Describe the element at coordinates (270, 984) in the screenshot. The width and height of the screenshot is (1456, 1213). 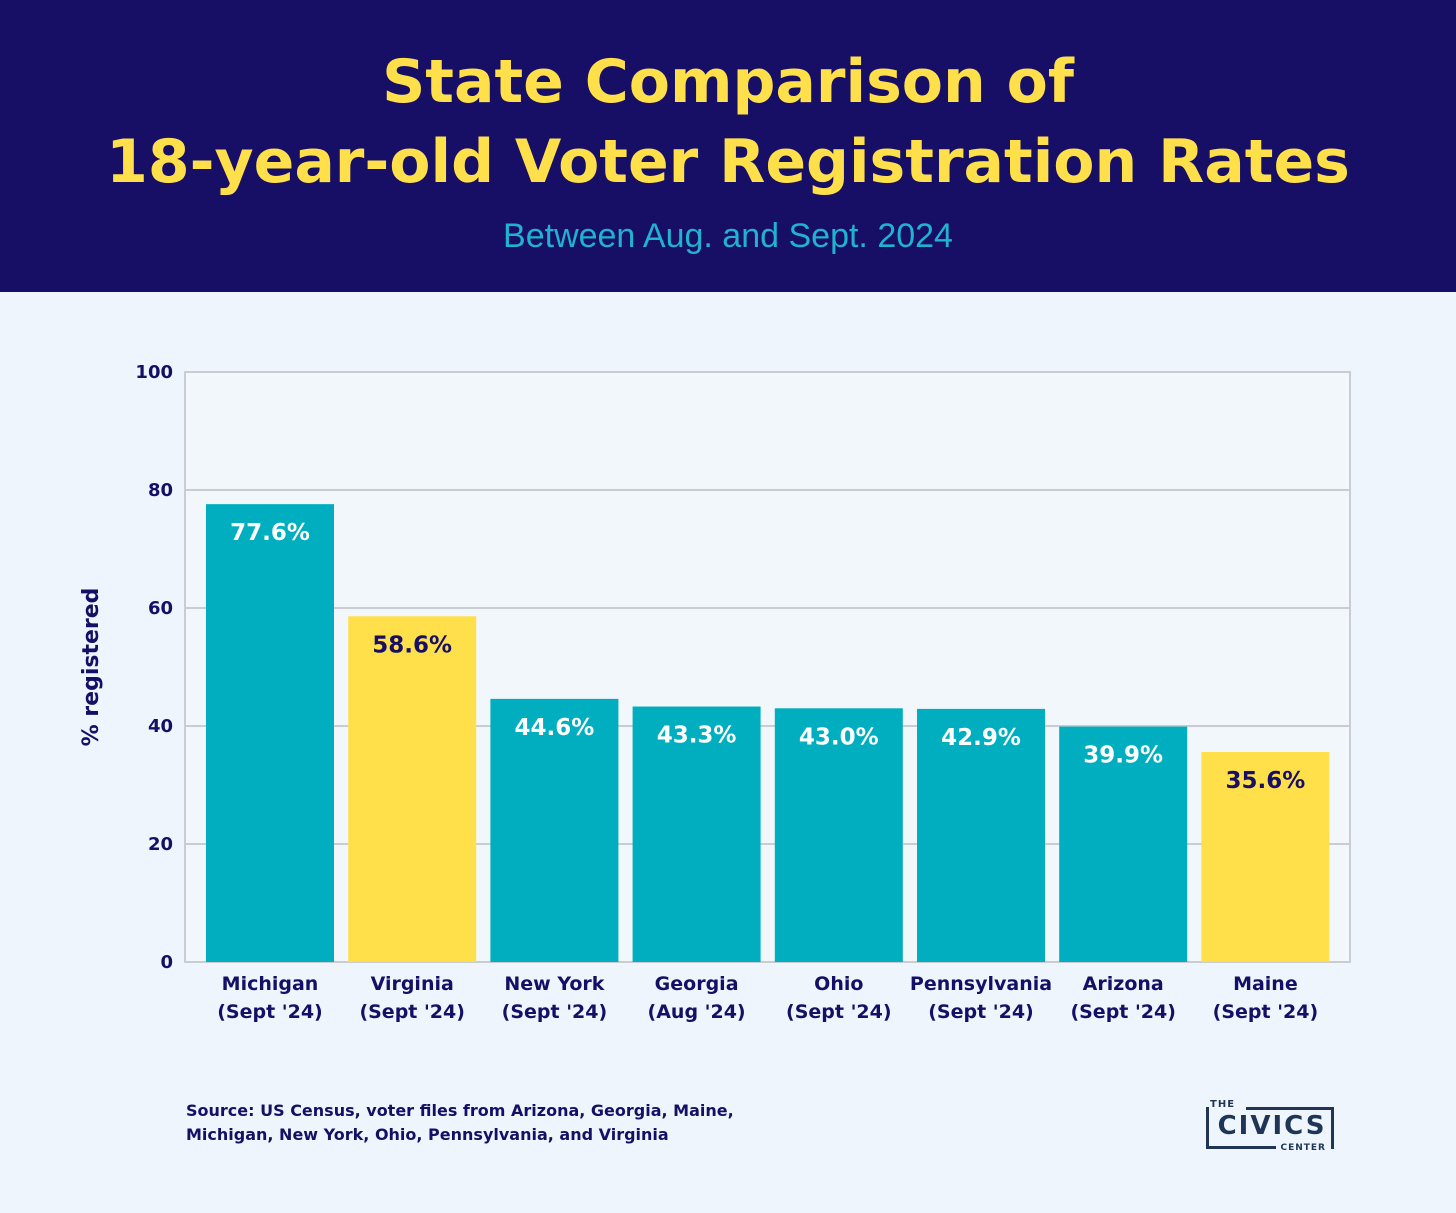
I see `x-tick-label: Michigan` at that location.